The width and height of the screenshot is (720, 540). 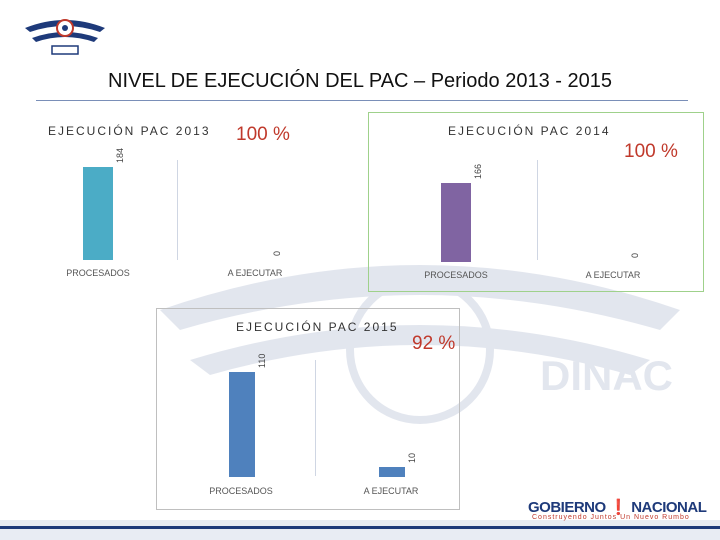 What do you see at coordinates (392, 472) in the screenshot?
I see `chart-2015-bar-a-ejecutar` at bounding box center [392, 472].